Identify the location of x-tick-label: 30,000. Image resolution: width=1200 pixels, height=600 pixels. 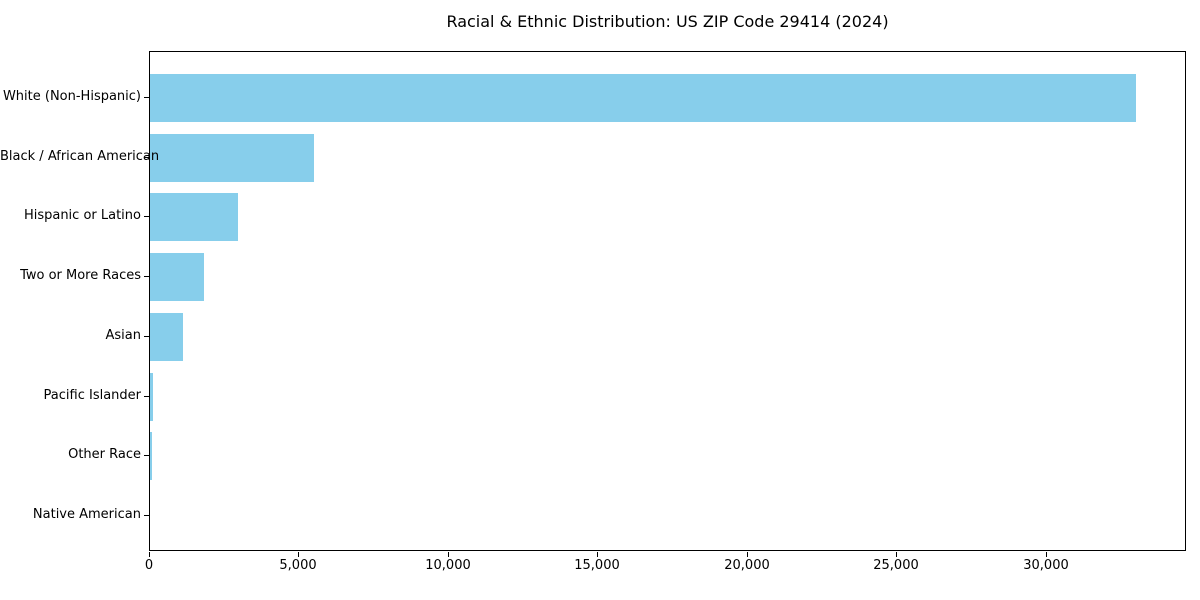
(1046, 565).